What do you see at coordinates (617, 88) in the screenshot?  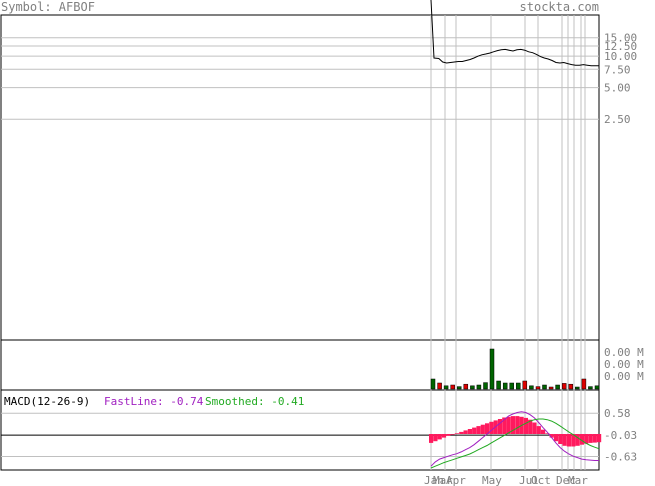 I see `price-tick-label: 5.00` at bounding box center [617, 88].